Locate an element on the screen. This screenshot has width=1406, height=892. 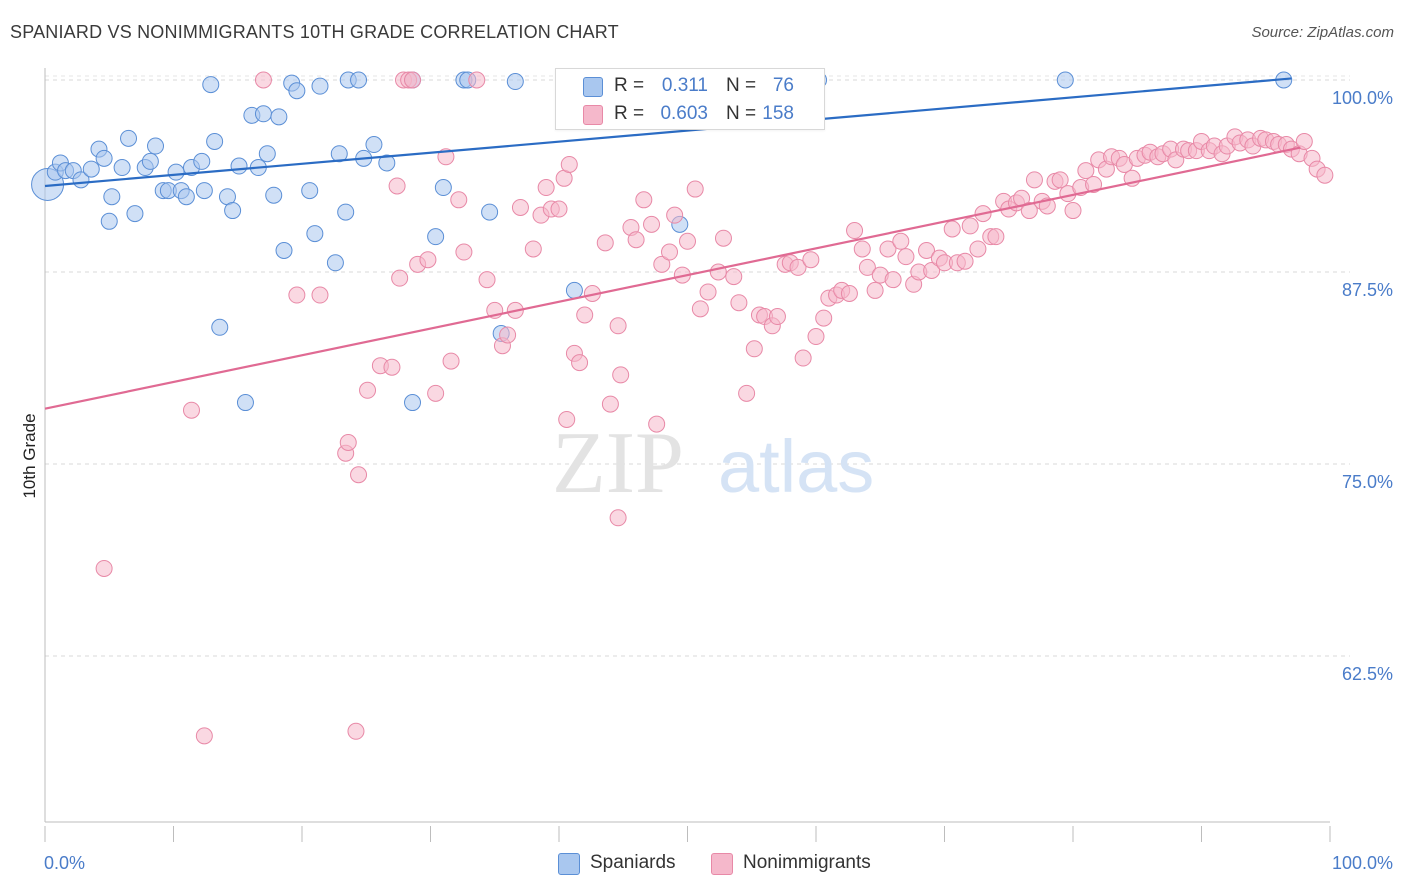
x-tick-label-min: 0.0% is located at coordinates (64, 863).